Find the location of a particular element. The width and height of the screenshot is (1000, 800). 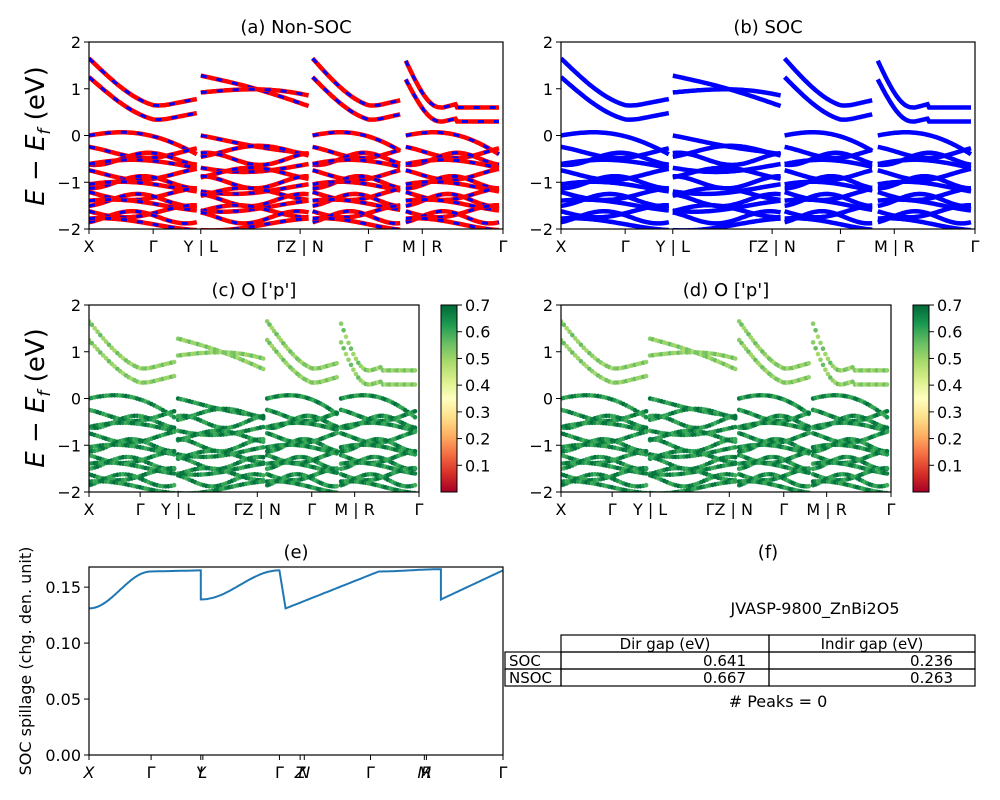

panel-d-xtick-label: X is located at coordinates (561, 509).